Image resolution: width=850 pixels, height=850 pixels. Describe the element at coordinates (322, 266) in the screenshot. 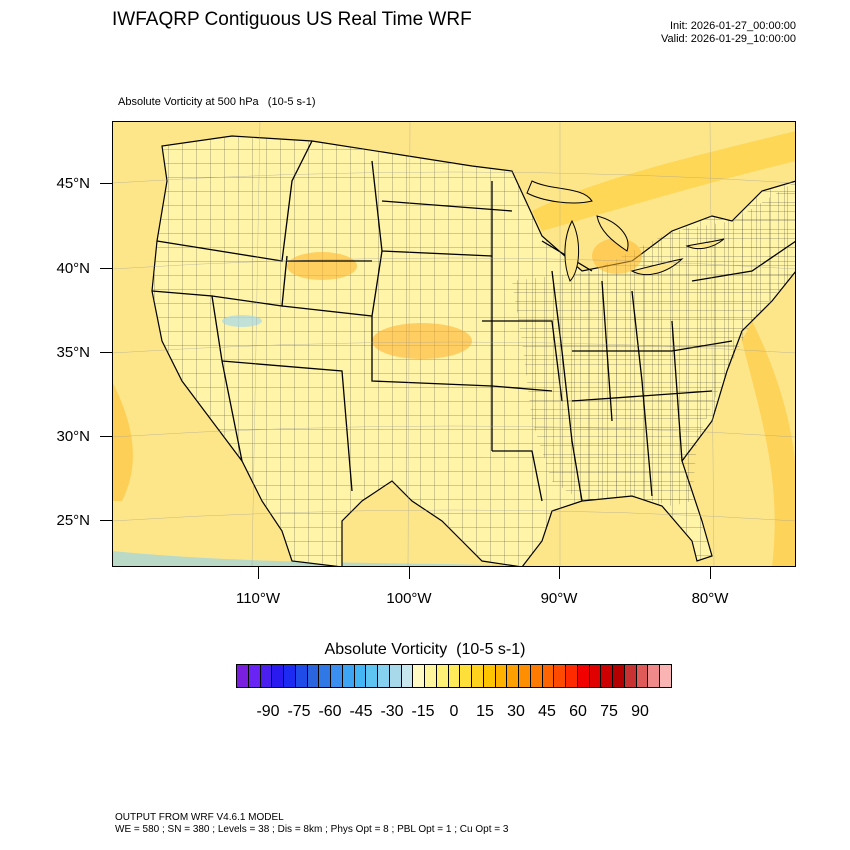

I see `vorticity-max-rockies` at that location.